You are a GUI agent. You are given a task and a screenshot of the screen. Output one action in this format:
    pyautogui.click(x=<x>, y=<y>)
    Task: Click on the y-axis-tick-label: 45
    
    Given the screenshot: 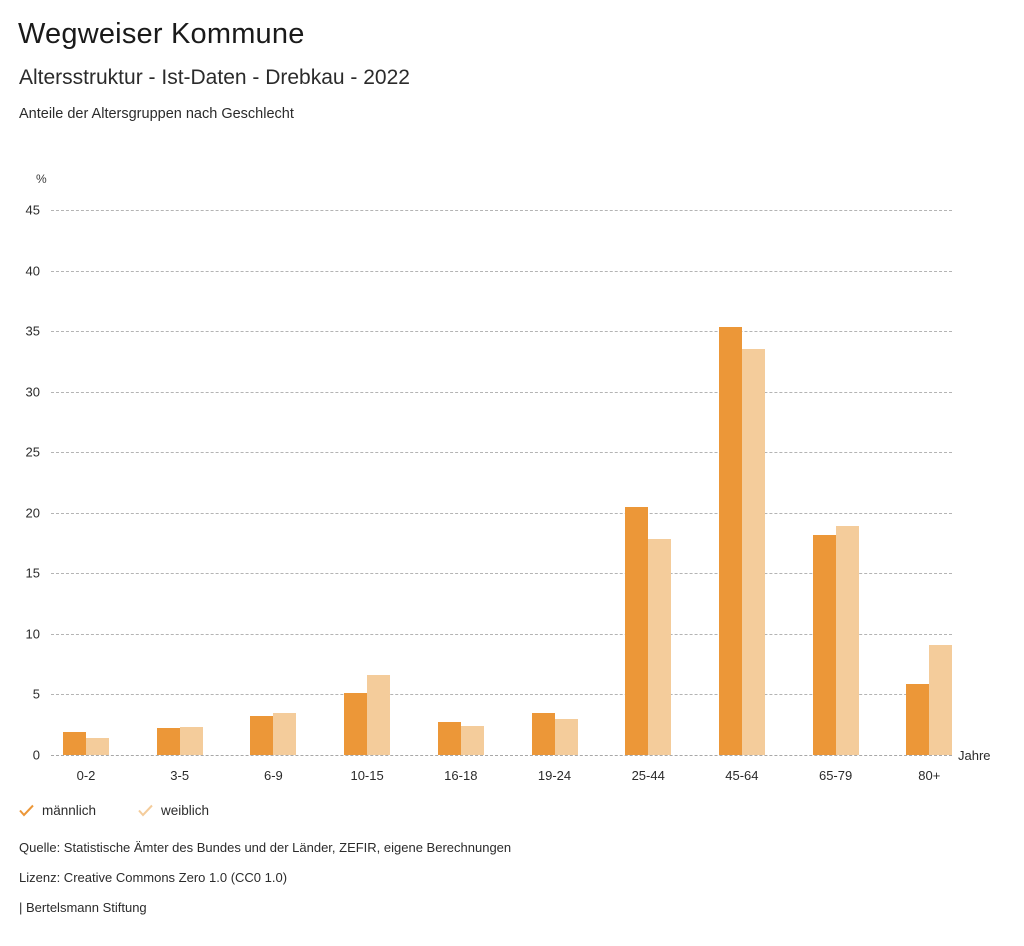 What is the action you would take?
    pyautogui.click(x=32, y=210)
    